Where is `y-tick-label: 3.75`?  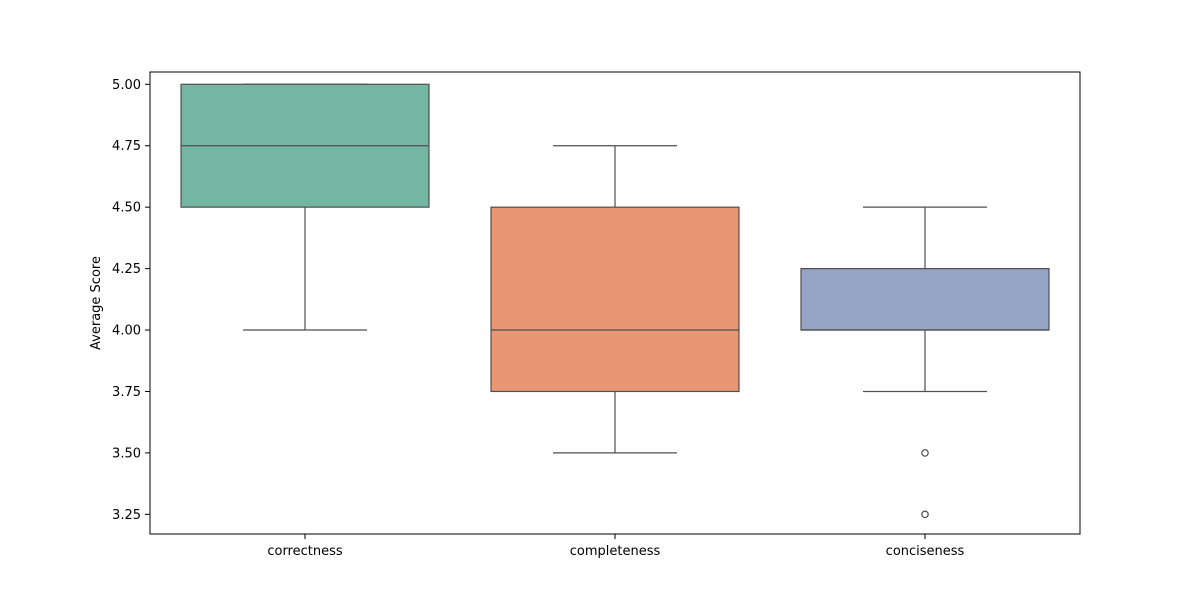
y-tick-label: 3.75 is located at coordinates (126, 392).